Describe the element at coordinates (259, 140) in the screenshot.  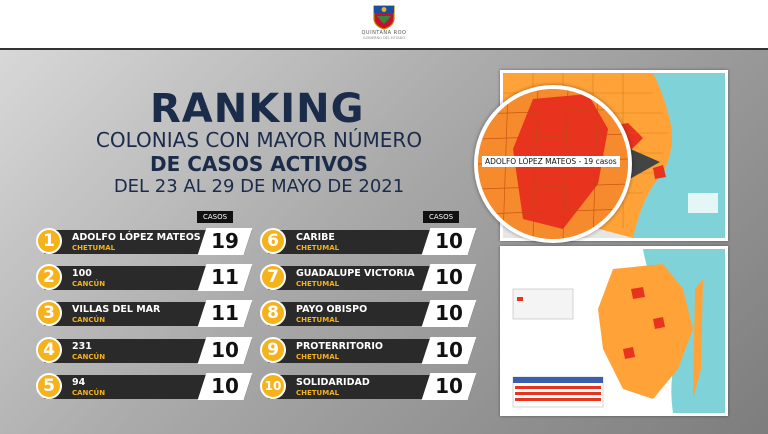
I see `subtitle-line-1: COLONIAS CON MAYOR NÚMERO` at that location.